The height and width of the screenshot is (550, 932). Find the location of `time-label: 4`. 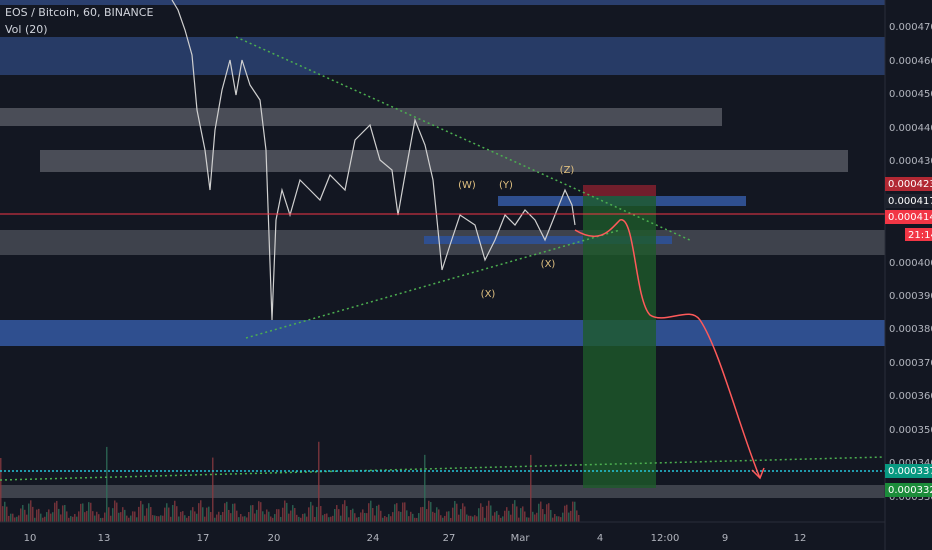

time-label: 4 is located at coordinates (600, 538).